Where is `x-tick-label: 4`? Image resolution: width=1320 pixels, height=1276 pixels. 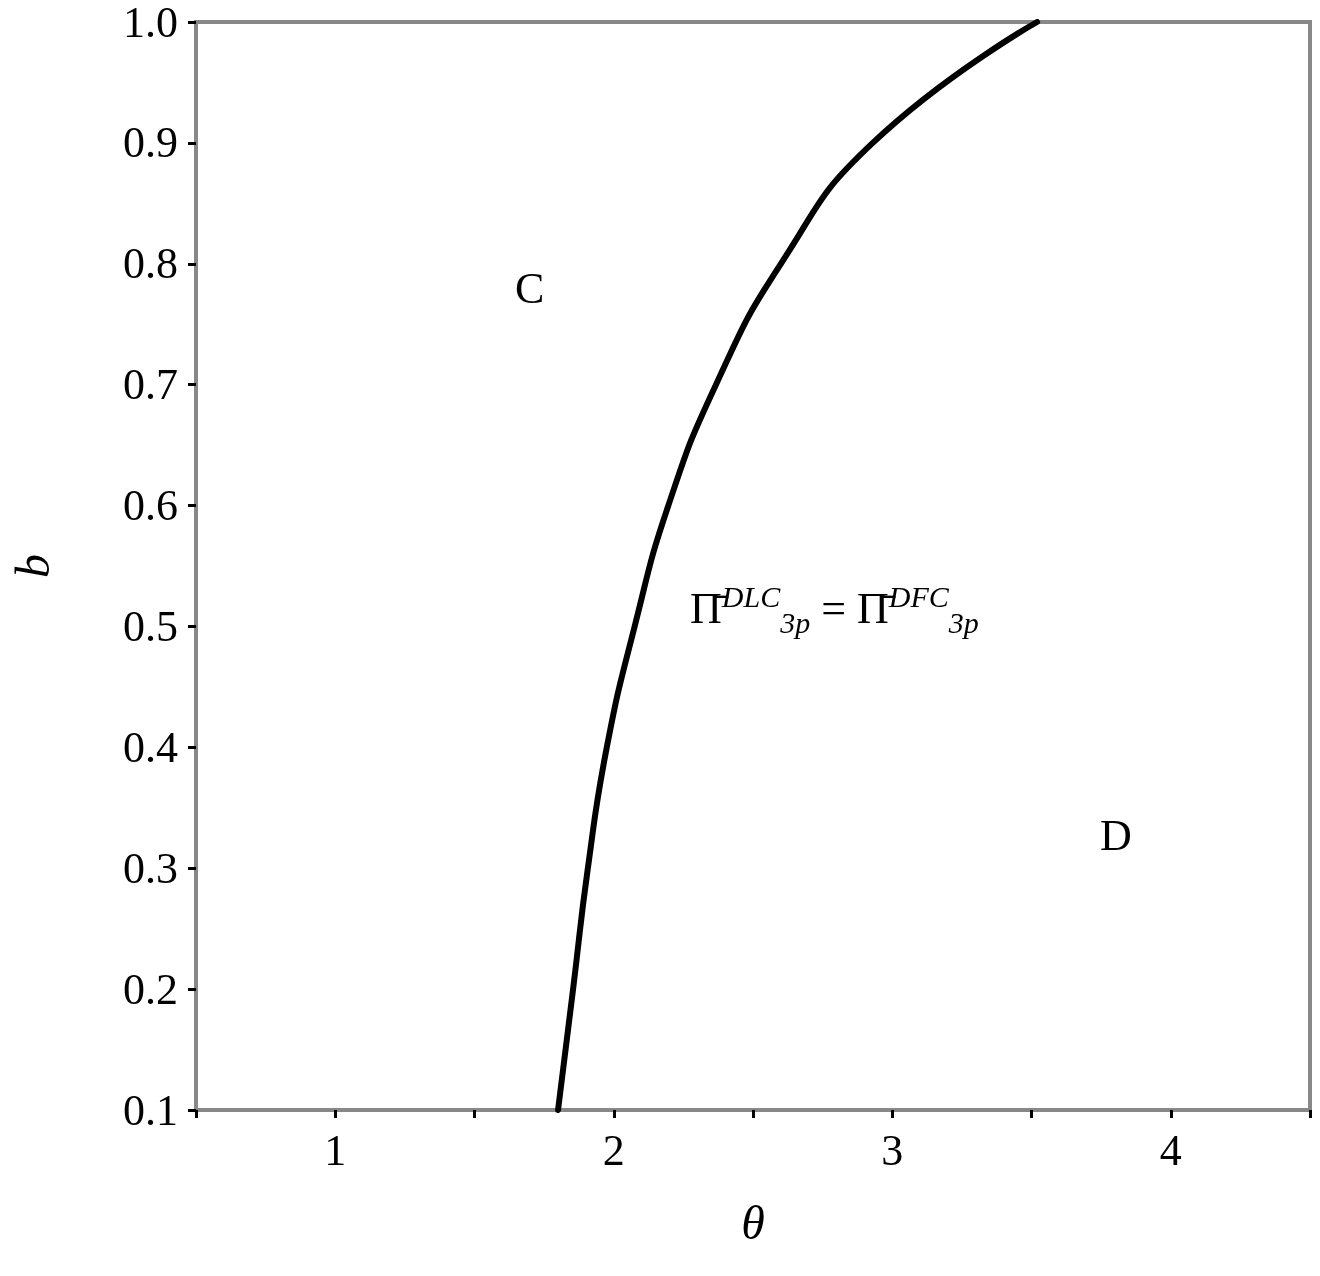 x-tick-label: 4 is located at coordinates (1170, 1150).